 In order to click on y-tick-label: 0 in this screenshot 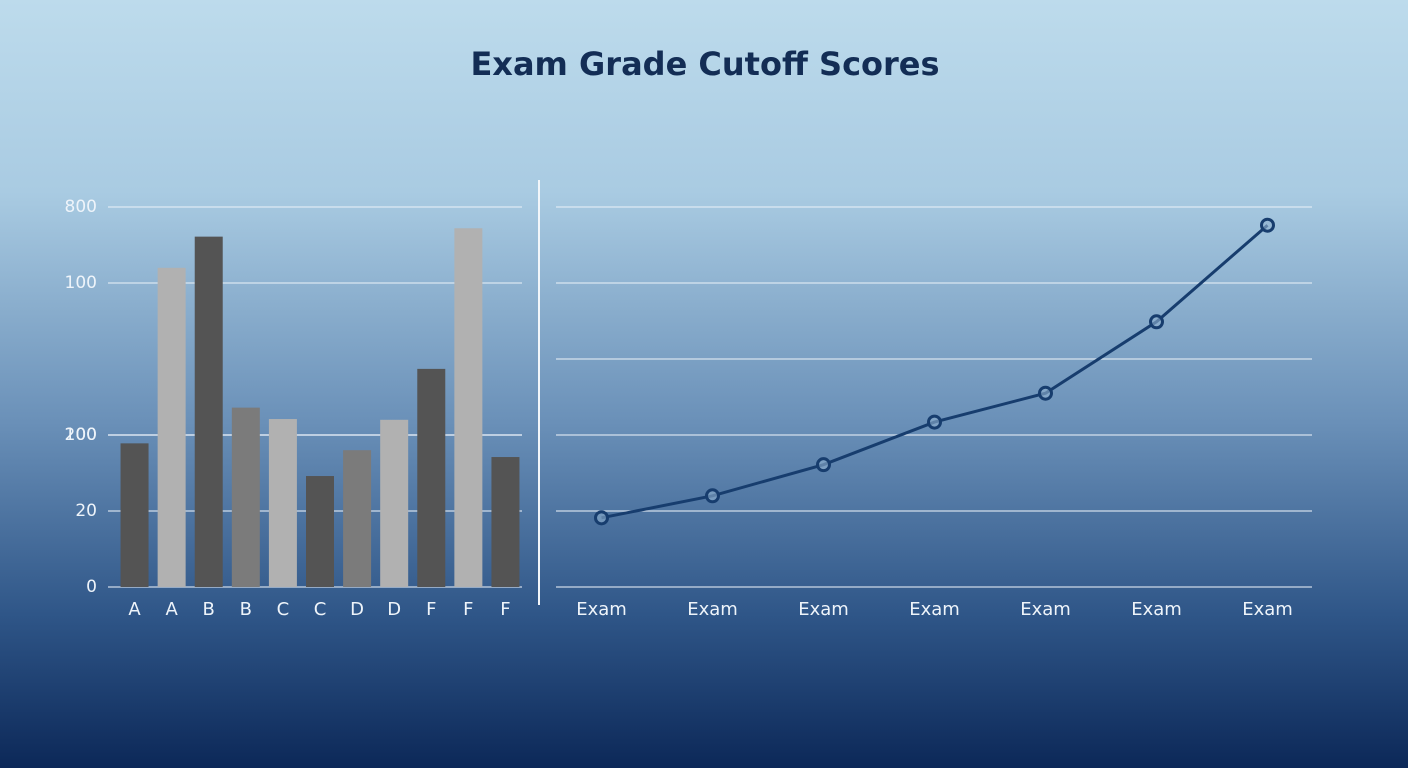, I will do `click(91, 587)`.